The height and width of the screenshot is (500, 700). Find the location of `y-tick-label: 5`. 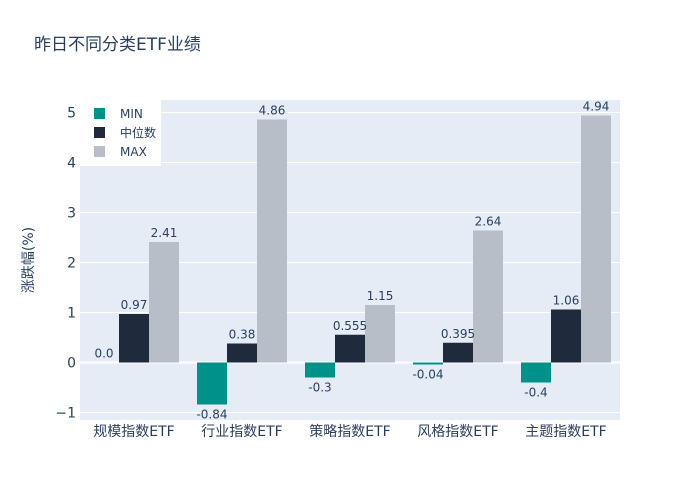

y-tick-label: 5 is located at coordinates (71, 114).